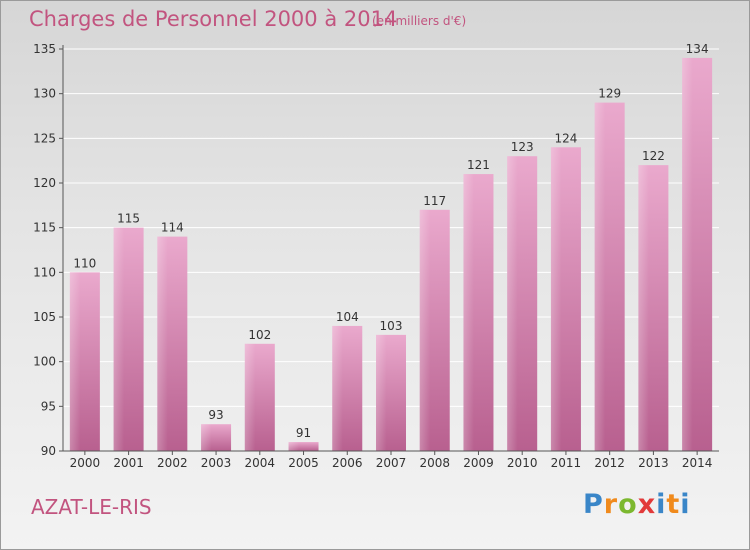 This screenshot has height=550, width=750. Describe the element at coordinates (593, 504) in the screenshot. I see `logo-letter: P` at that location.